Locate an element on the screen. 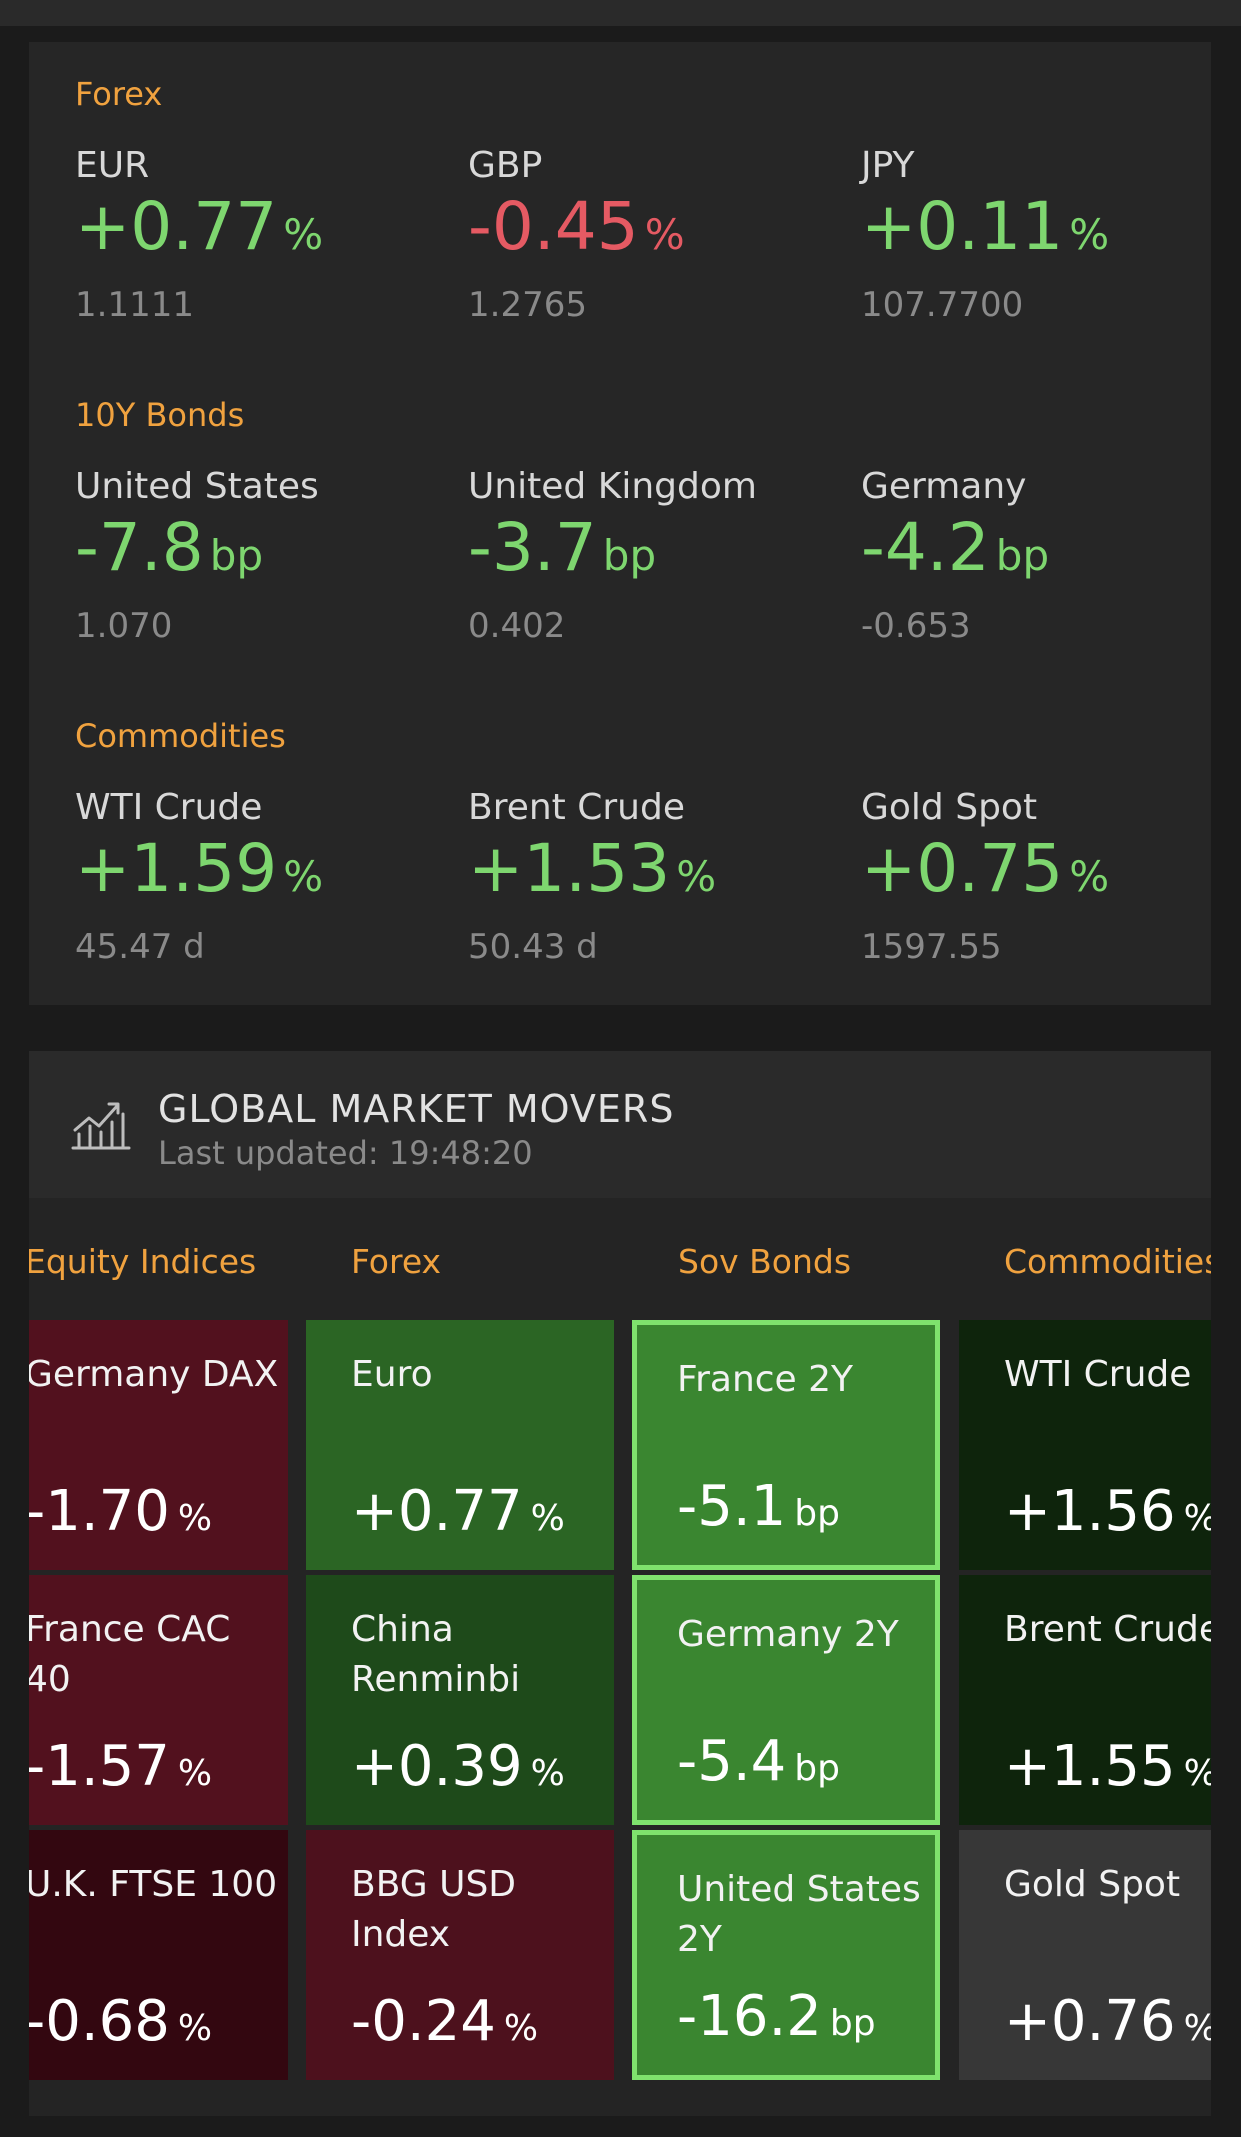 The width and height of the screenshot is (1241, 2137). item-name: Gold Spot is located at coordinates (949, 807).